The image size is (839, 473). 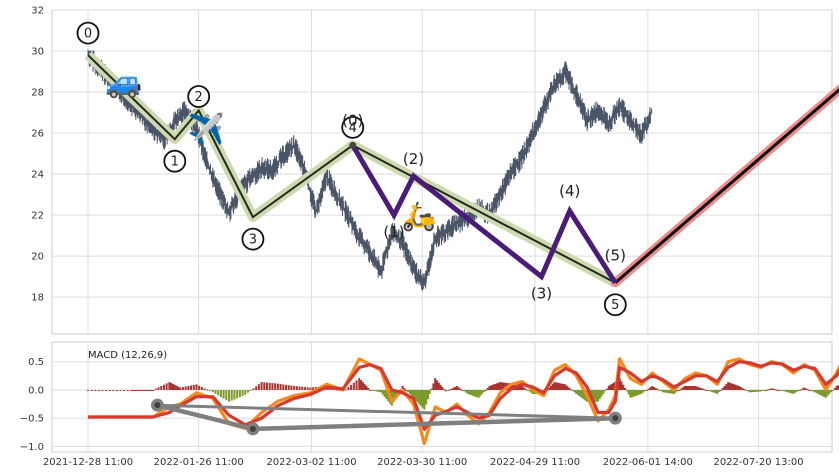 What do you see at coordinates (413, 159) in the screenshot?
I see `sub-wave-label: (2)` at bounding box center [413, 159].